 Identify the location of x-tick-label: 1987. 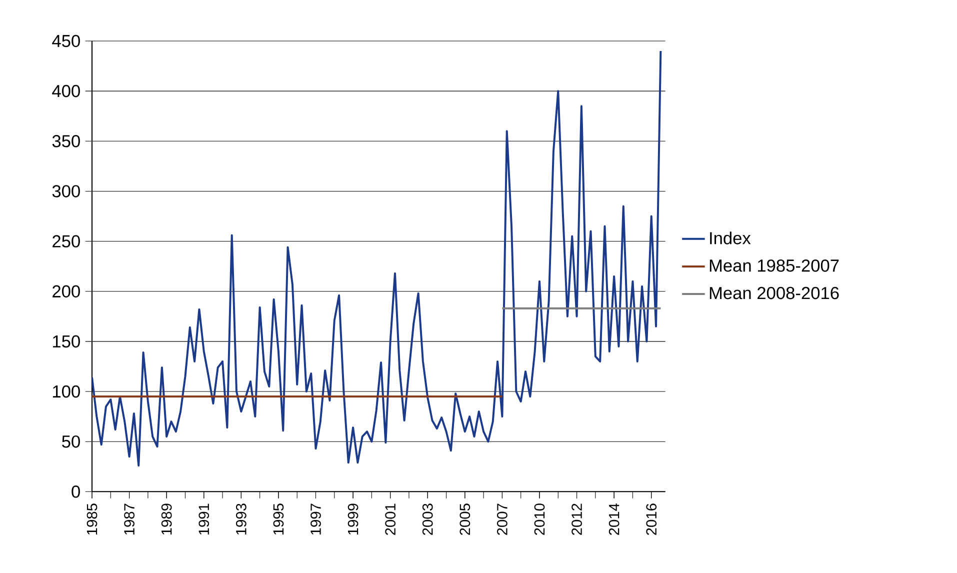
(129, 519).